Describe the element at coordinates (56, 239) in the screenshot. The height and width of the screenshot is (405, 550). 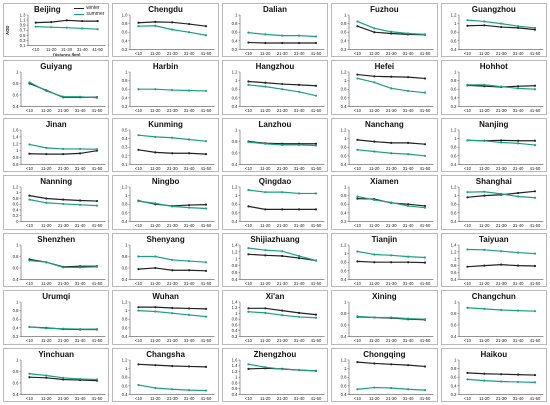
I see `panel-title: Shenzhen` at that location.